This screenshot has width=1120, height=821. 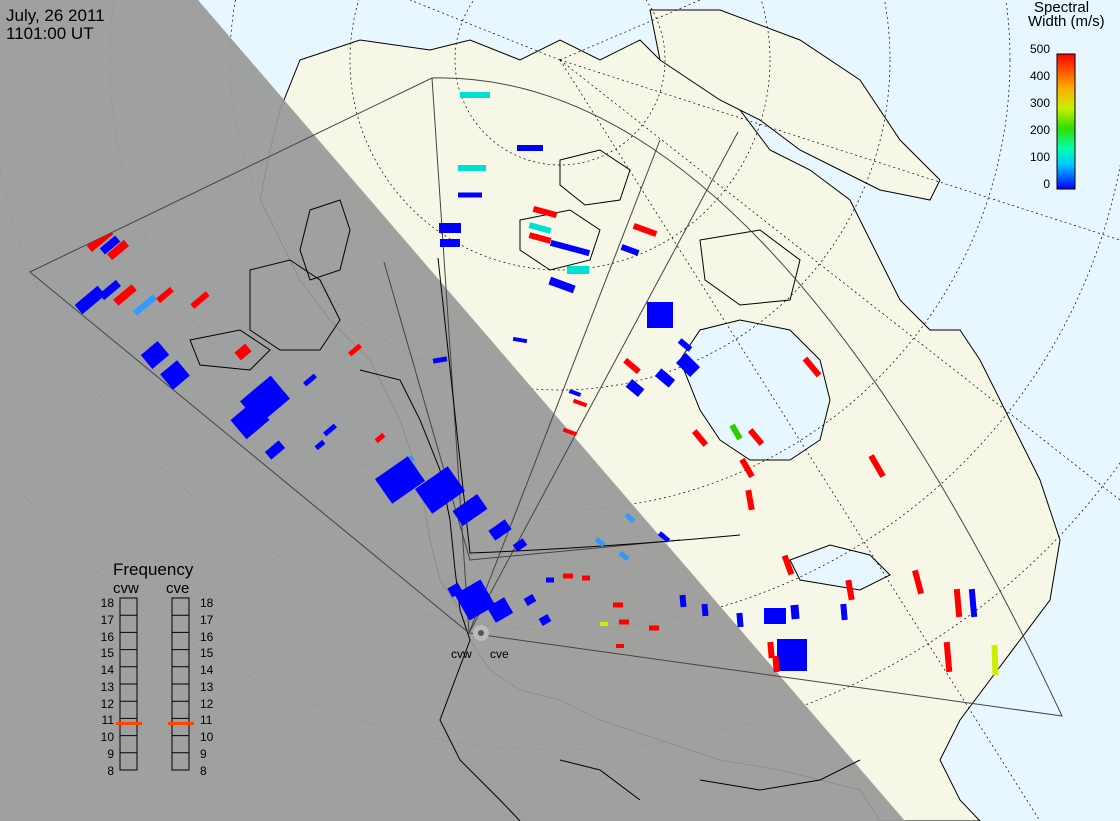 What do you see at coordinates (207, 653) in the screenshot?
I see `frequency-tick: 15` at bounding box center [207, 653].